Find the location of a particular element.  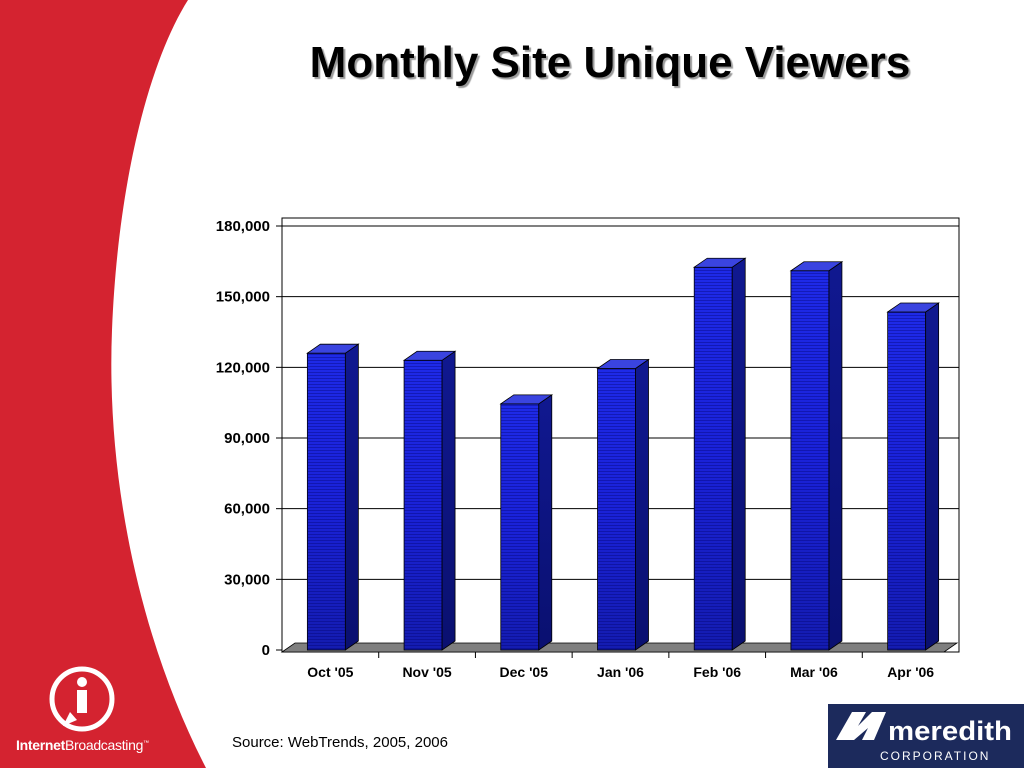

y-tick-label: 60,000 is located at coordinates (247, 509).